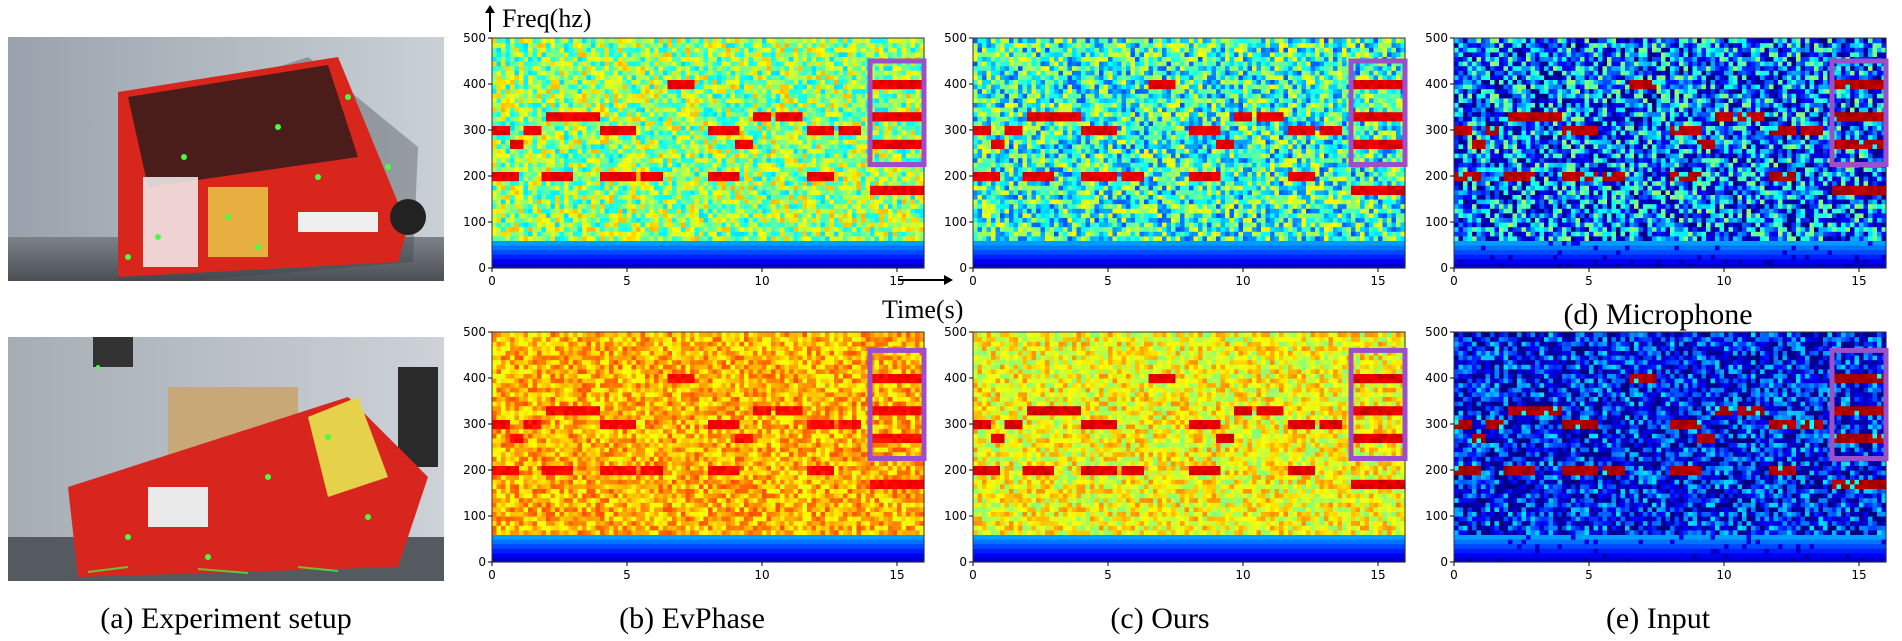  I want to click on experiment-photo-bottom, so click(226, 459).